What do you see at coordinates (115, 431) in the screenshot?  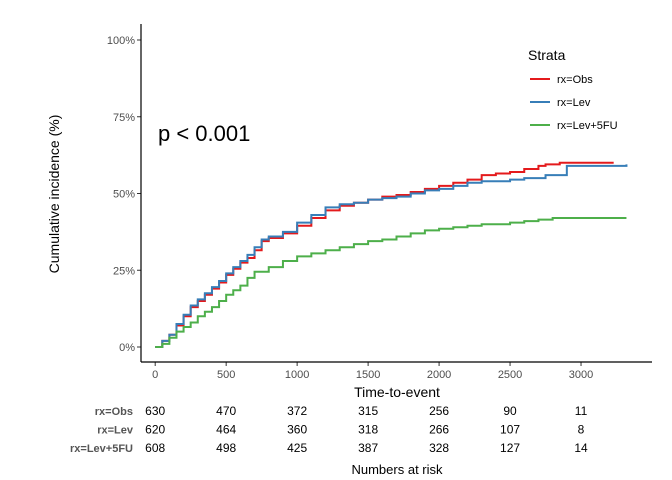 I see `risk-row-label: rx=Lev` at bounding box center [115, 431].